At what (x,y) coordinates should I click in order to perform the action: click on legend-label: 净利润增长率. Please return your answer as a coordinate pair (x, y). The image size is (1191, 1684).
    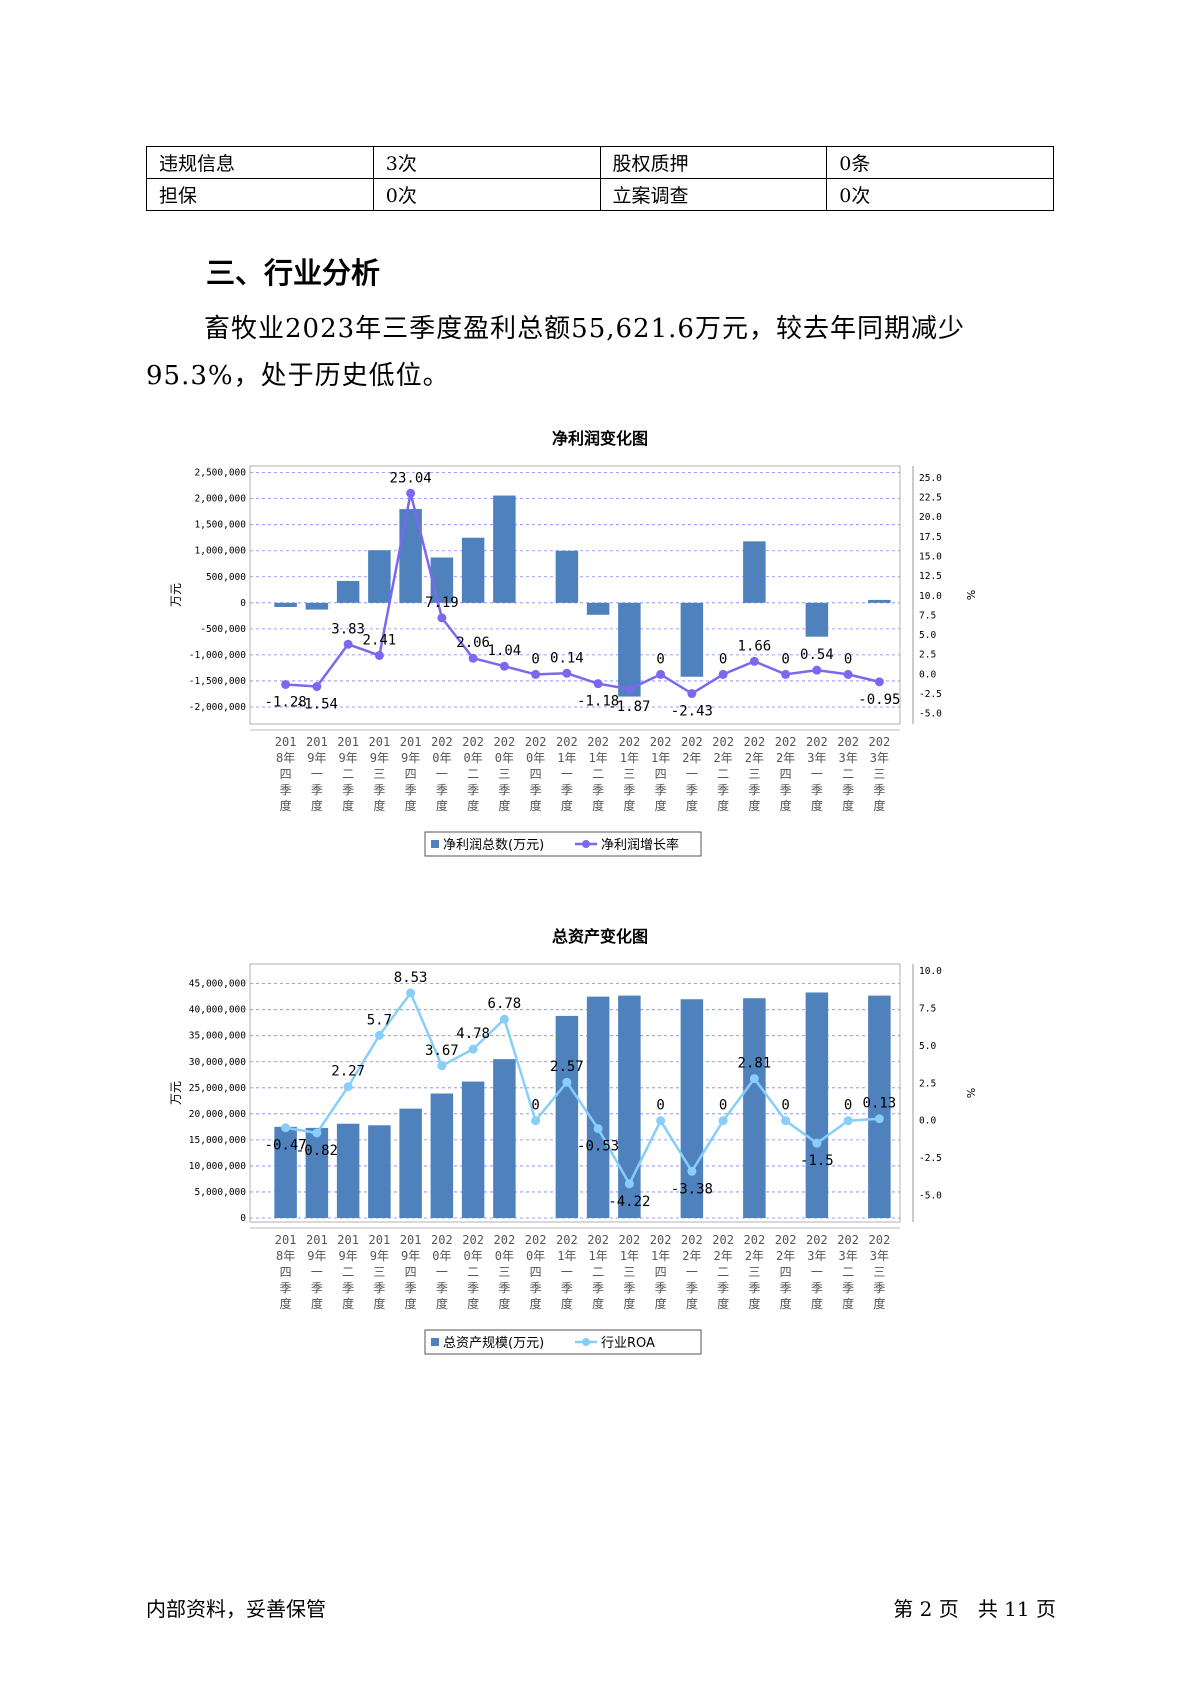
    Looking at the image, I should click on (640, 845).